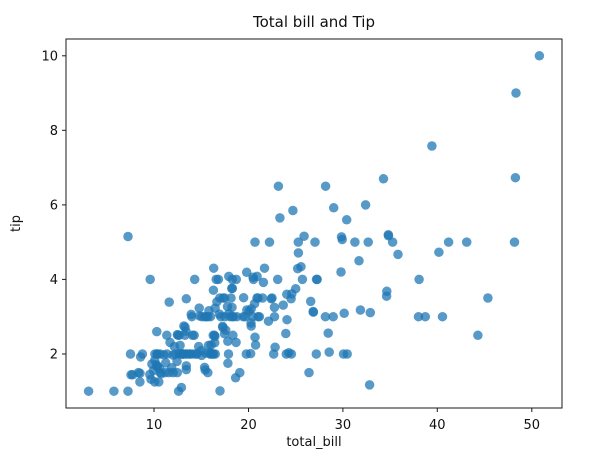 This screenshot has width=607, height=458. What do you see at coordinates (54, 131) in the screenshot?
I see `y-tick-label: 8` at bounding box center [54, 131].